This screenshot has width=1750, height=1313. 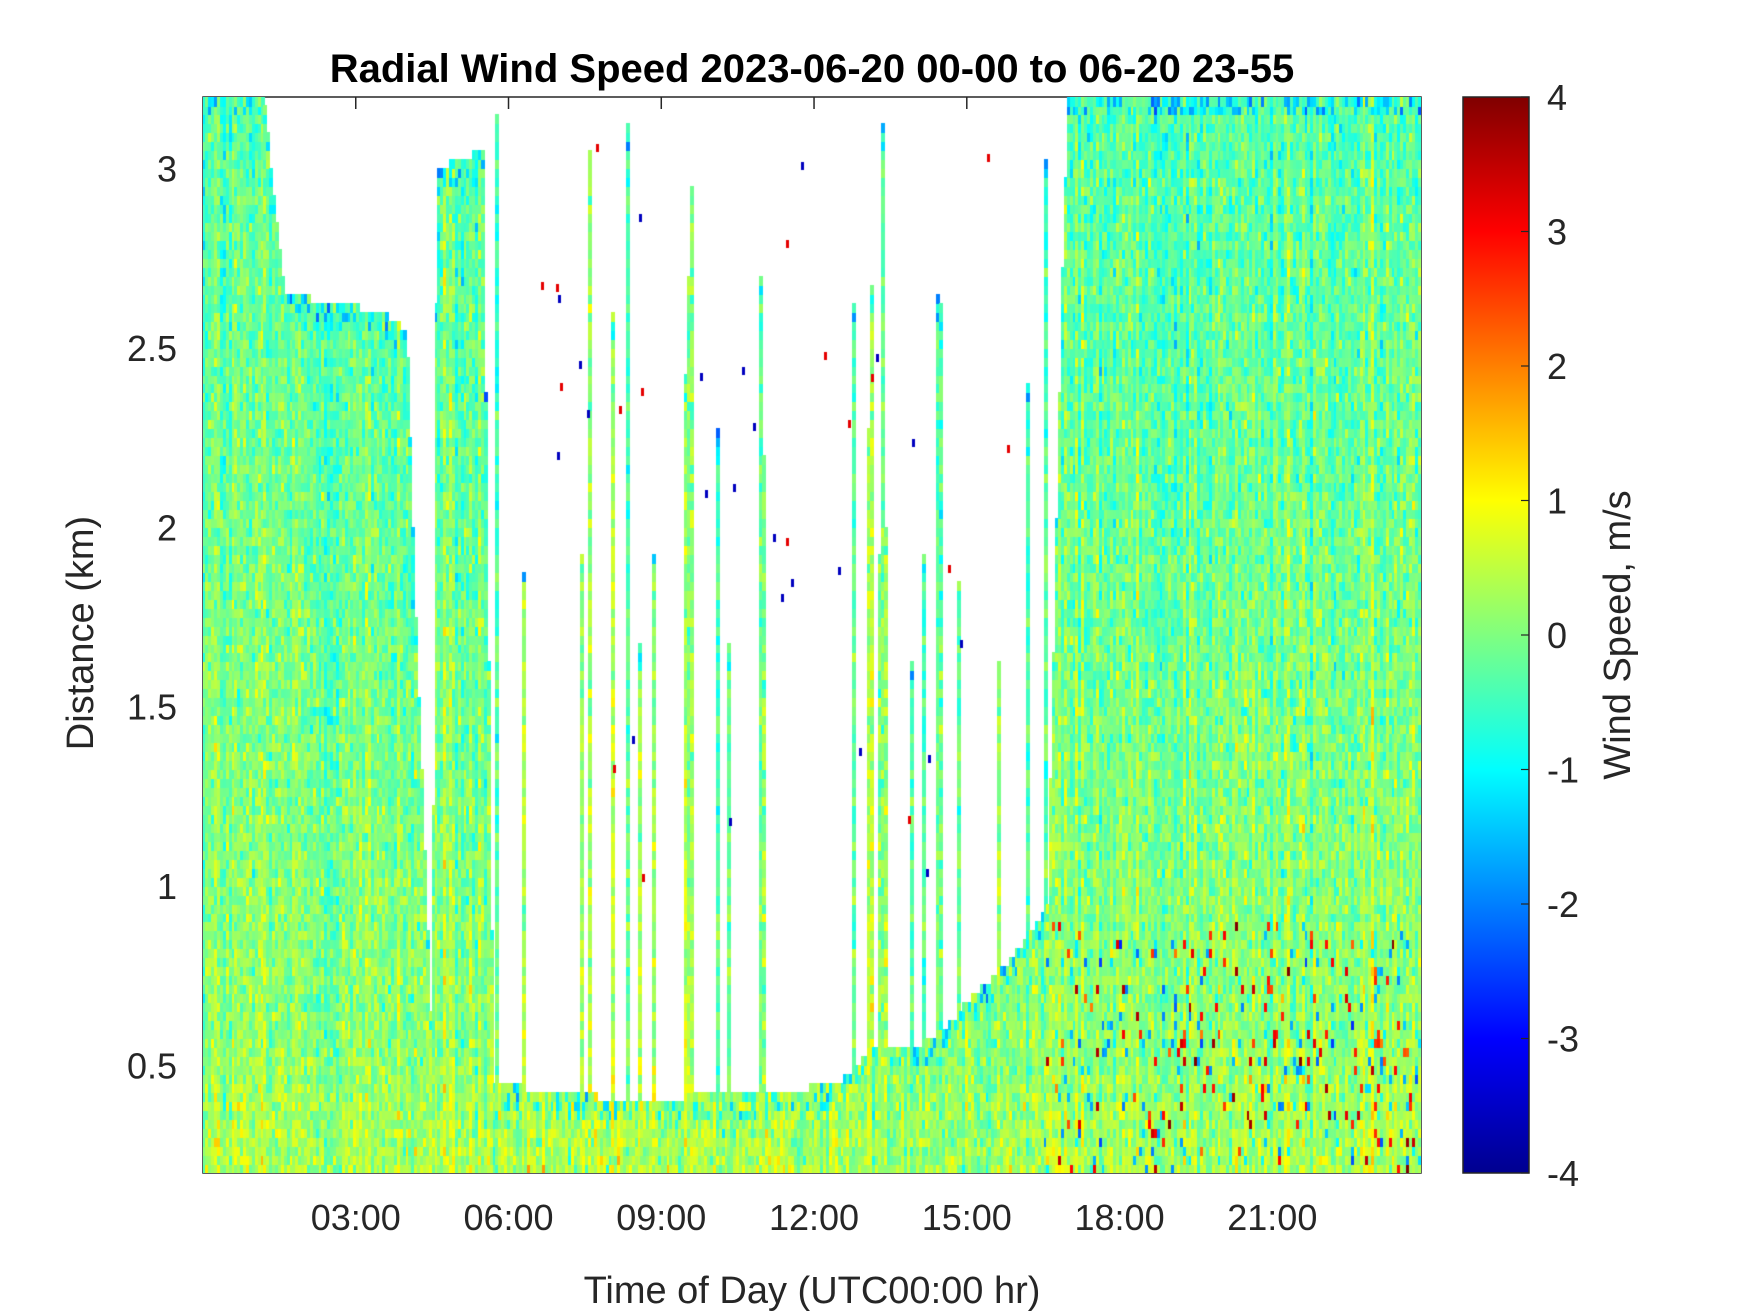 What do you see at coordinates (1272, 1217) in the screenshot?
I see `x-tick-label: 21:00` at bounding box center [1272, 1217].